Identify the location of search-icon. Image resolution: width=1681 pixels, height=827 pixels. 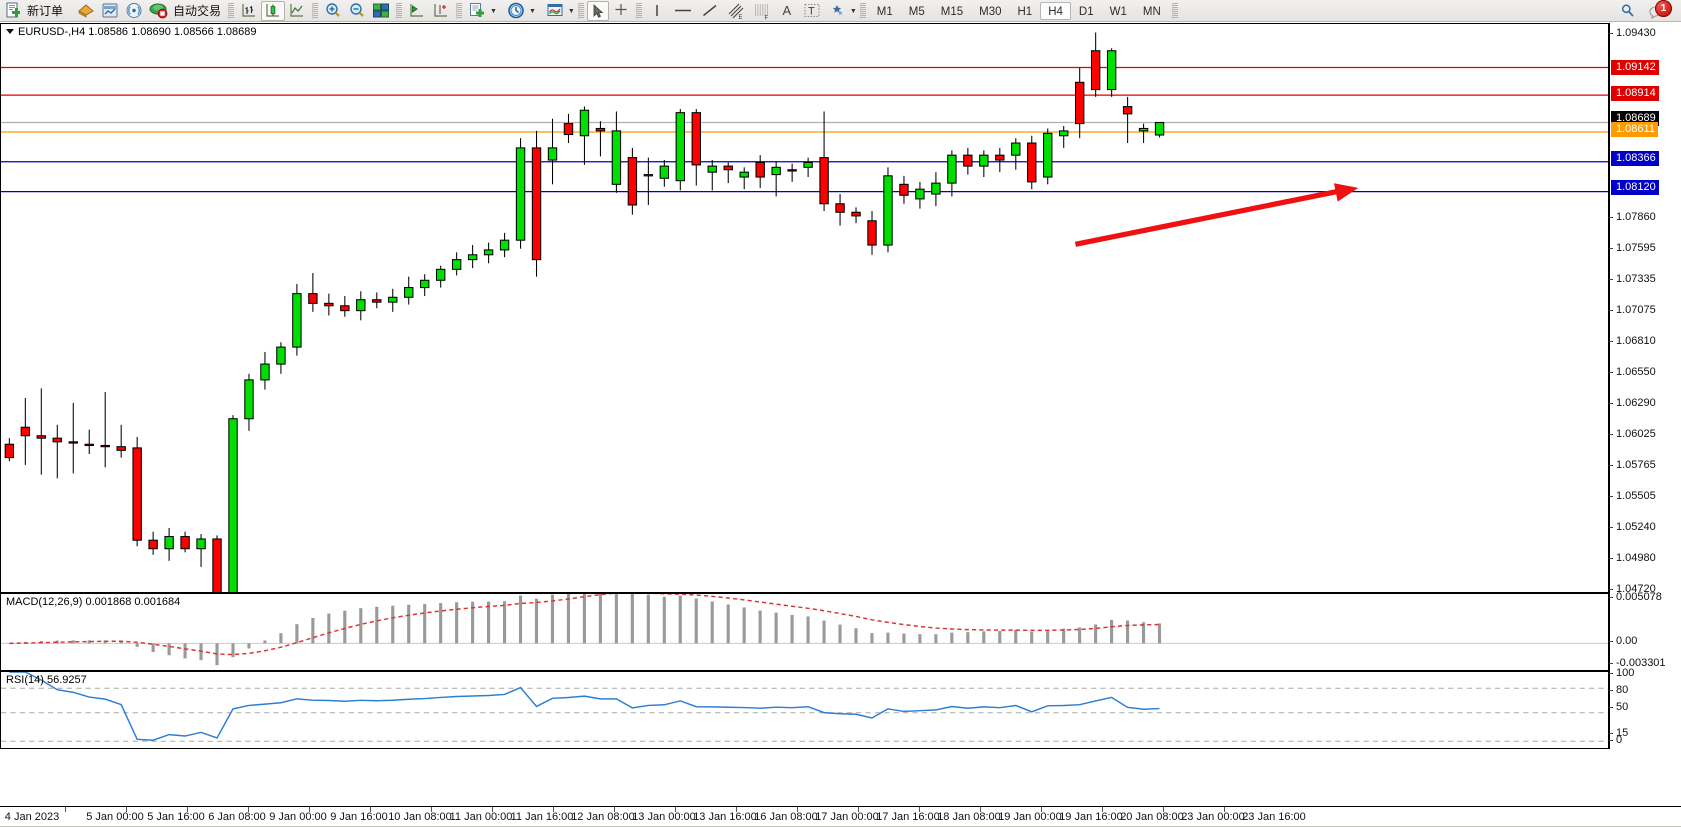
(1628, 11).